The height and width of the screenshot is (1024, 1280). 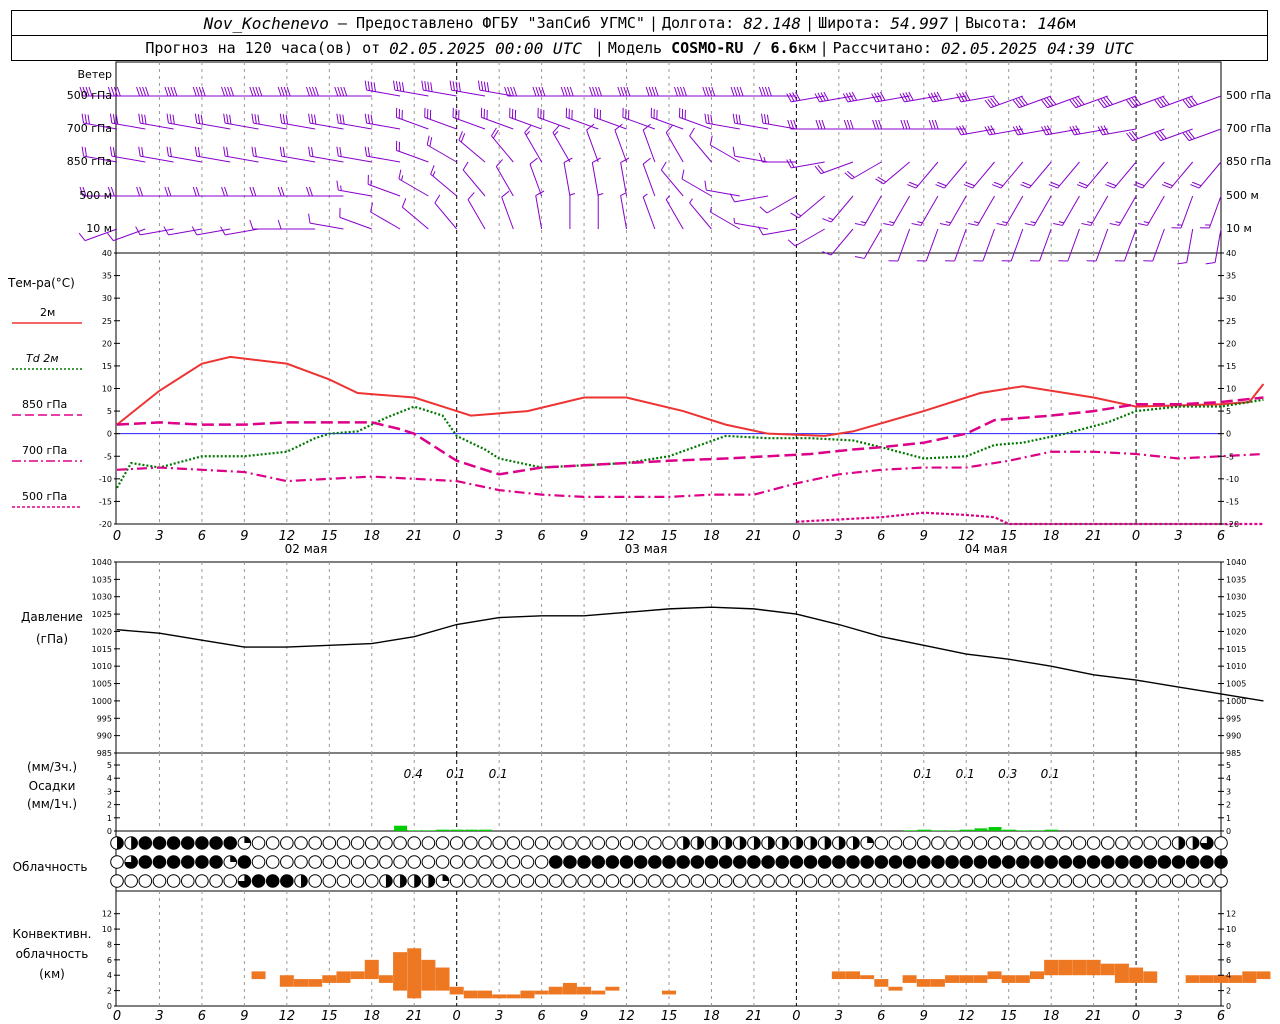 I want to click on hour-label-bottom: 9, so click(x=244, y=1016).